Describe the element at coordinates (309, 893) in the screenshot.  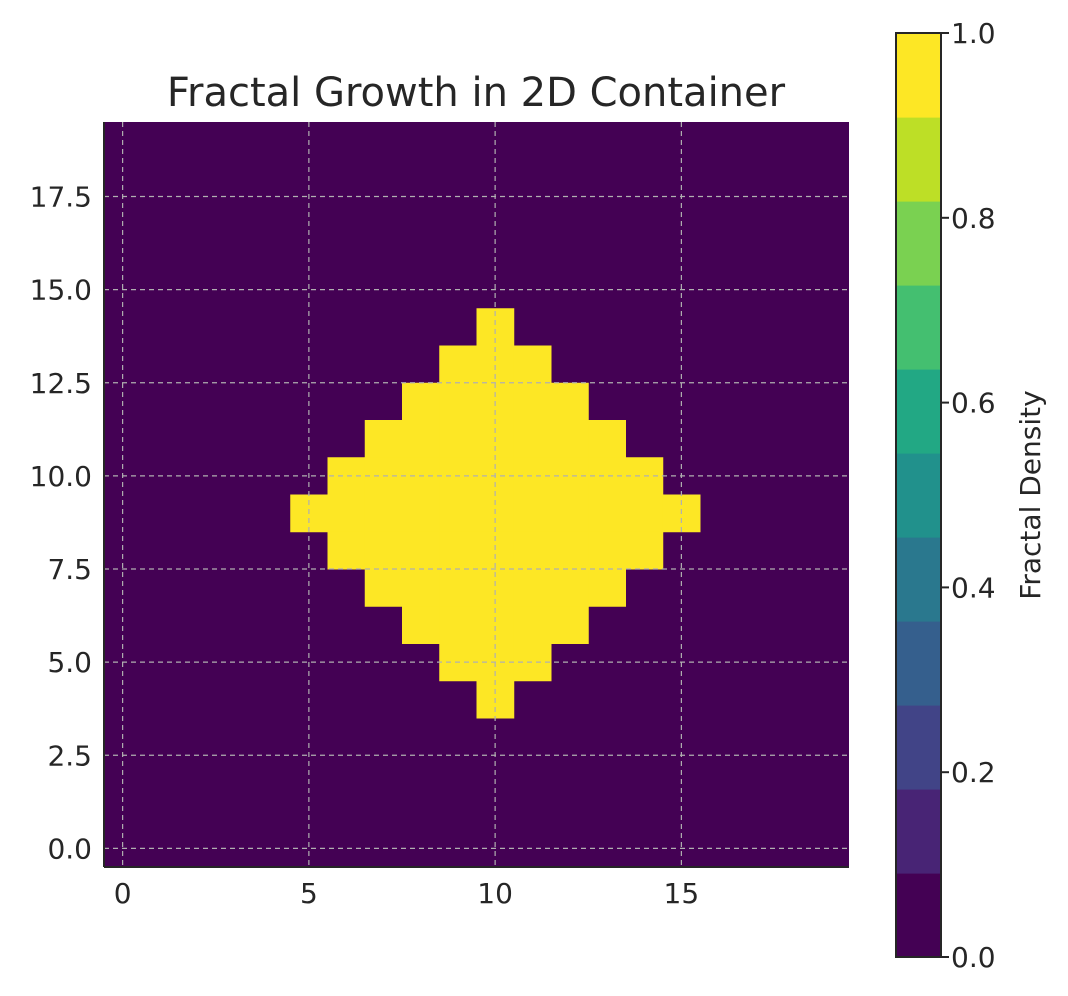
I see `x-tick-label: 5` at that location.